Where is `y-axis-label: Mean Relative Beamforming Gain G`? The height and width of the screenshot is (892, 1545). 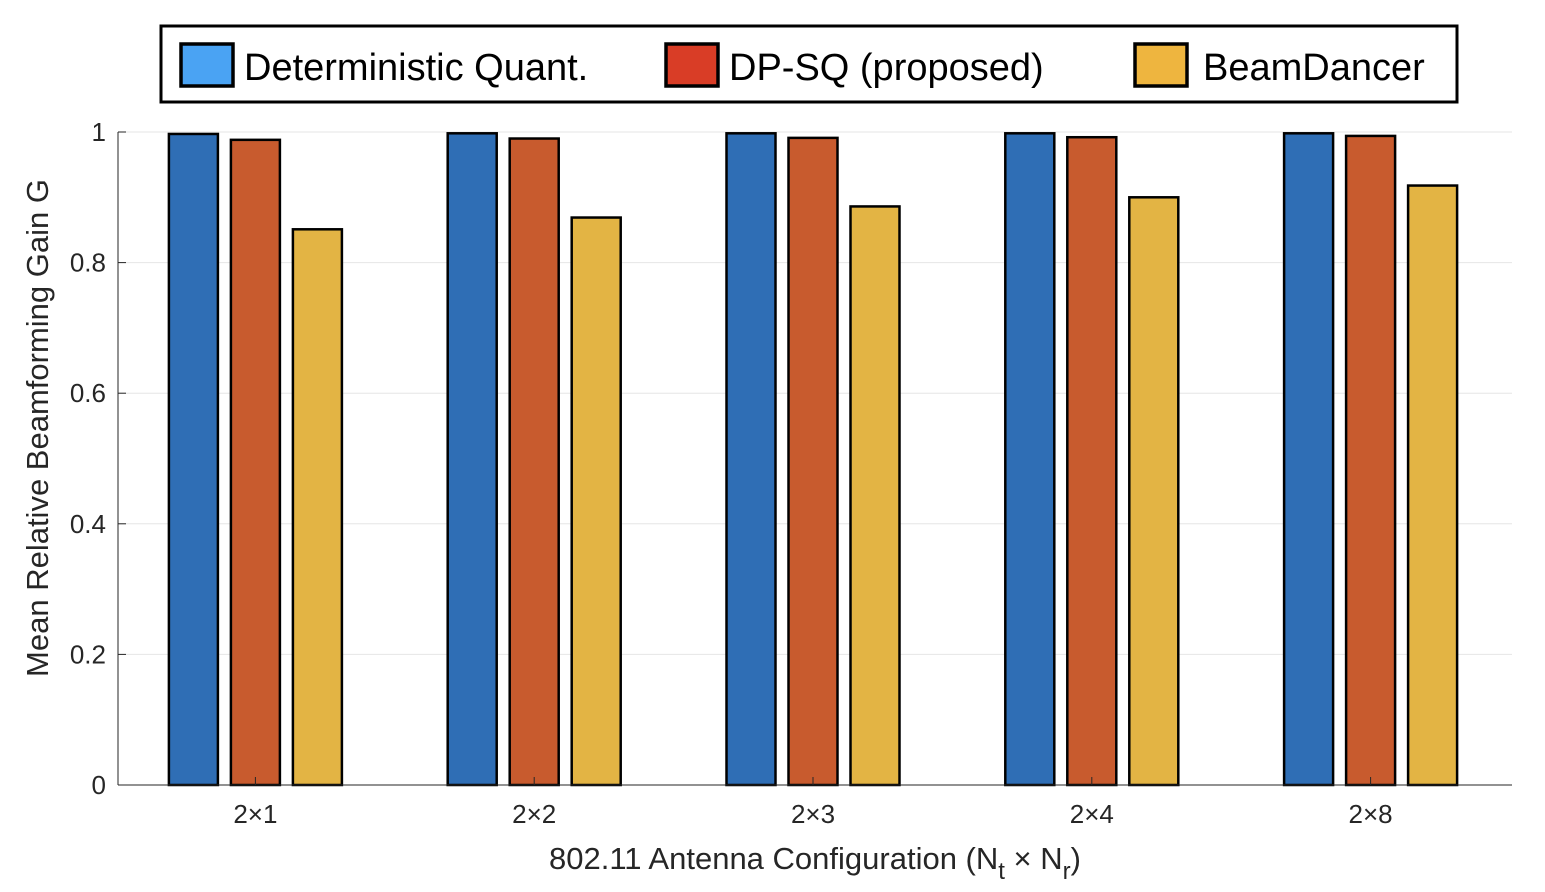
y-axis-label: Mean Relative Beamforming Gain G is located at coordinates (37, 428).